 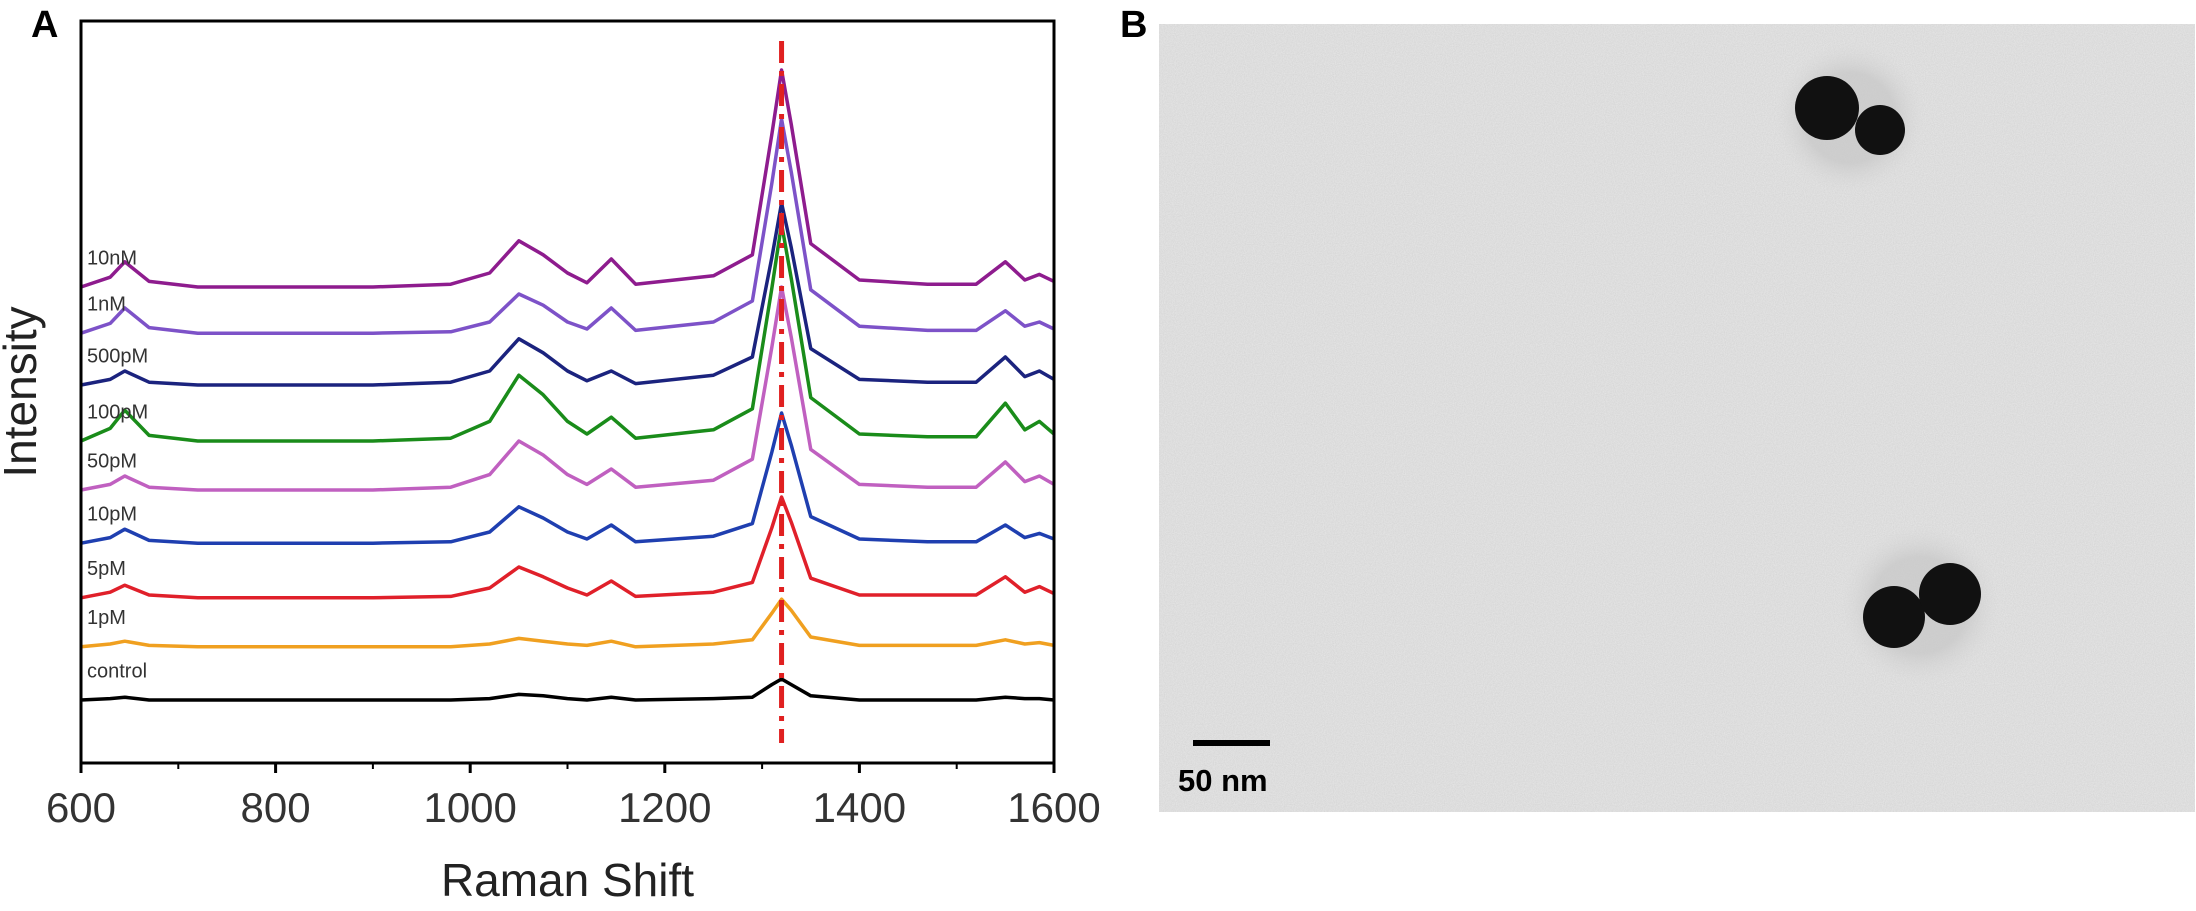 What do you see at coordinates (106, 618) in the screenshot?
I see `series-label: 1pM` at bounding box center [106, 618].